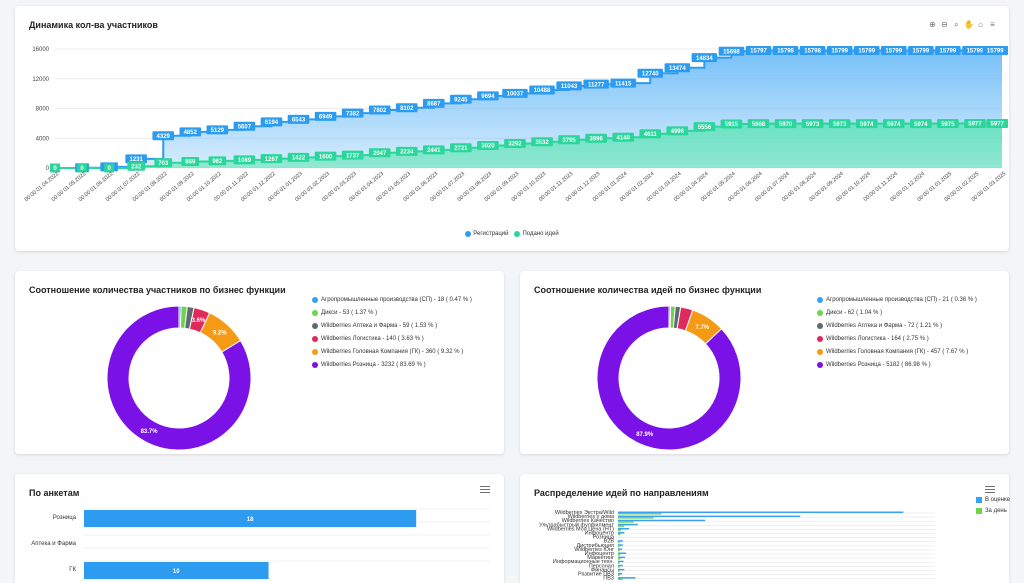 Image resolution: width=1024 pixels, height=583 pixels. Describe the element at coordinates (434, 151) in the screenshot. I see `data-label: 2441` at that location.